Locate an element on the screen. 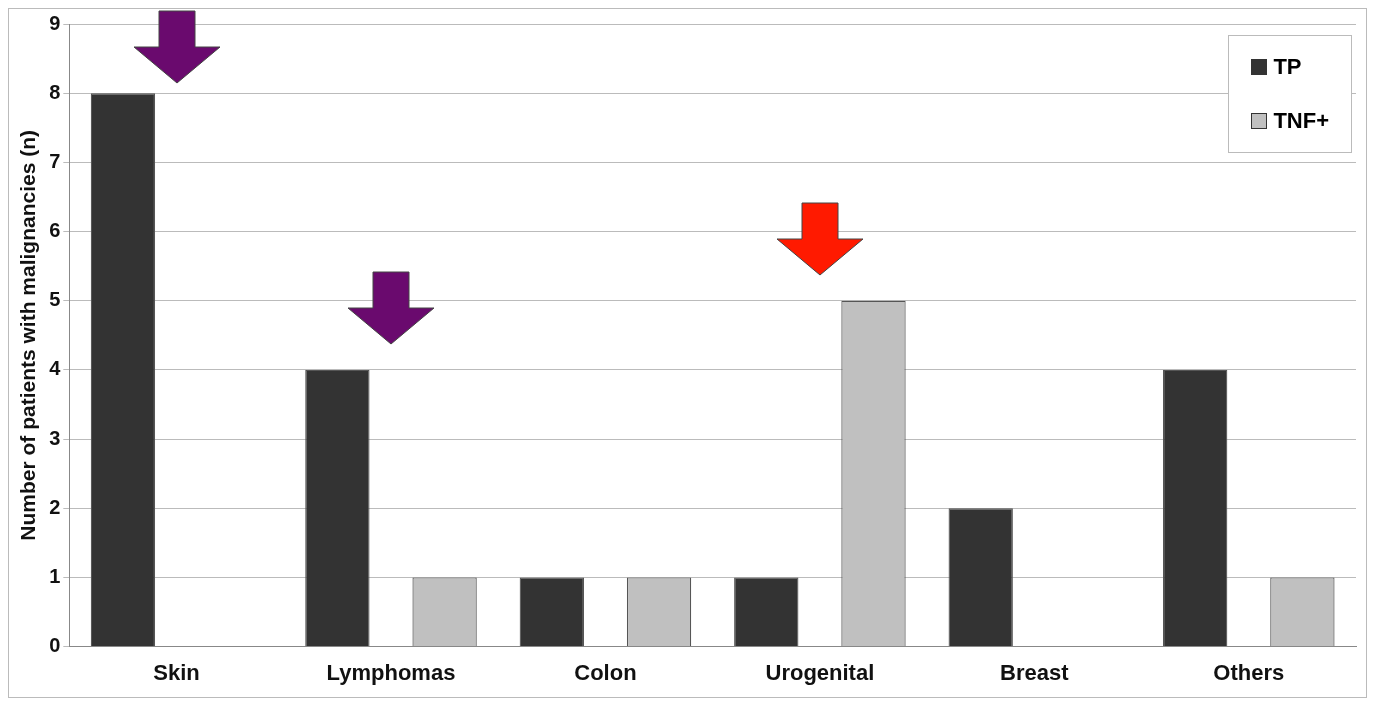 The image size is (1373, 704). y-tick-label: 9 is located at coordinates (55, 22).